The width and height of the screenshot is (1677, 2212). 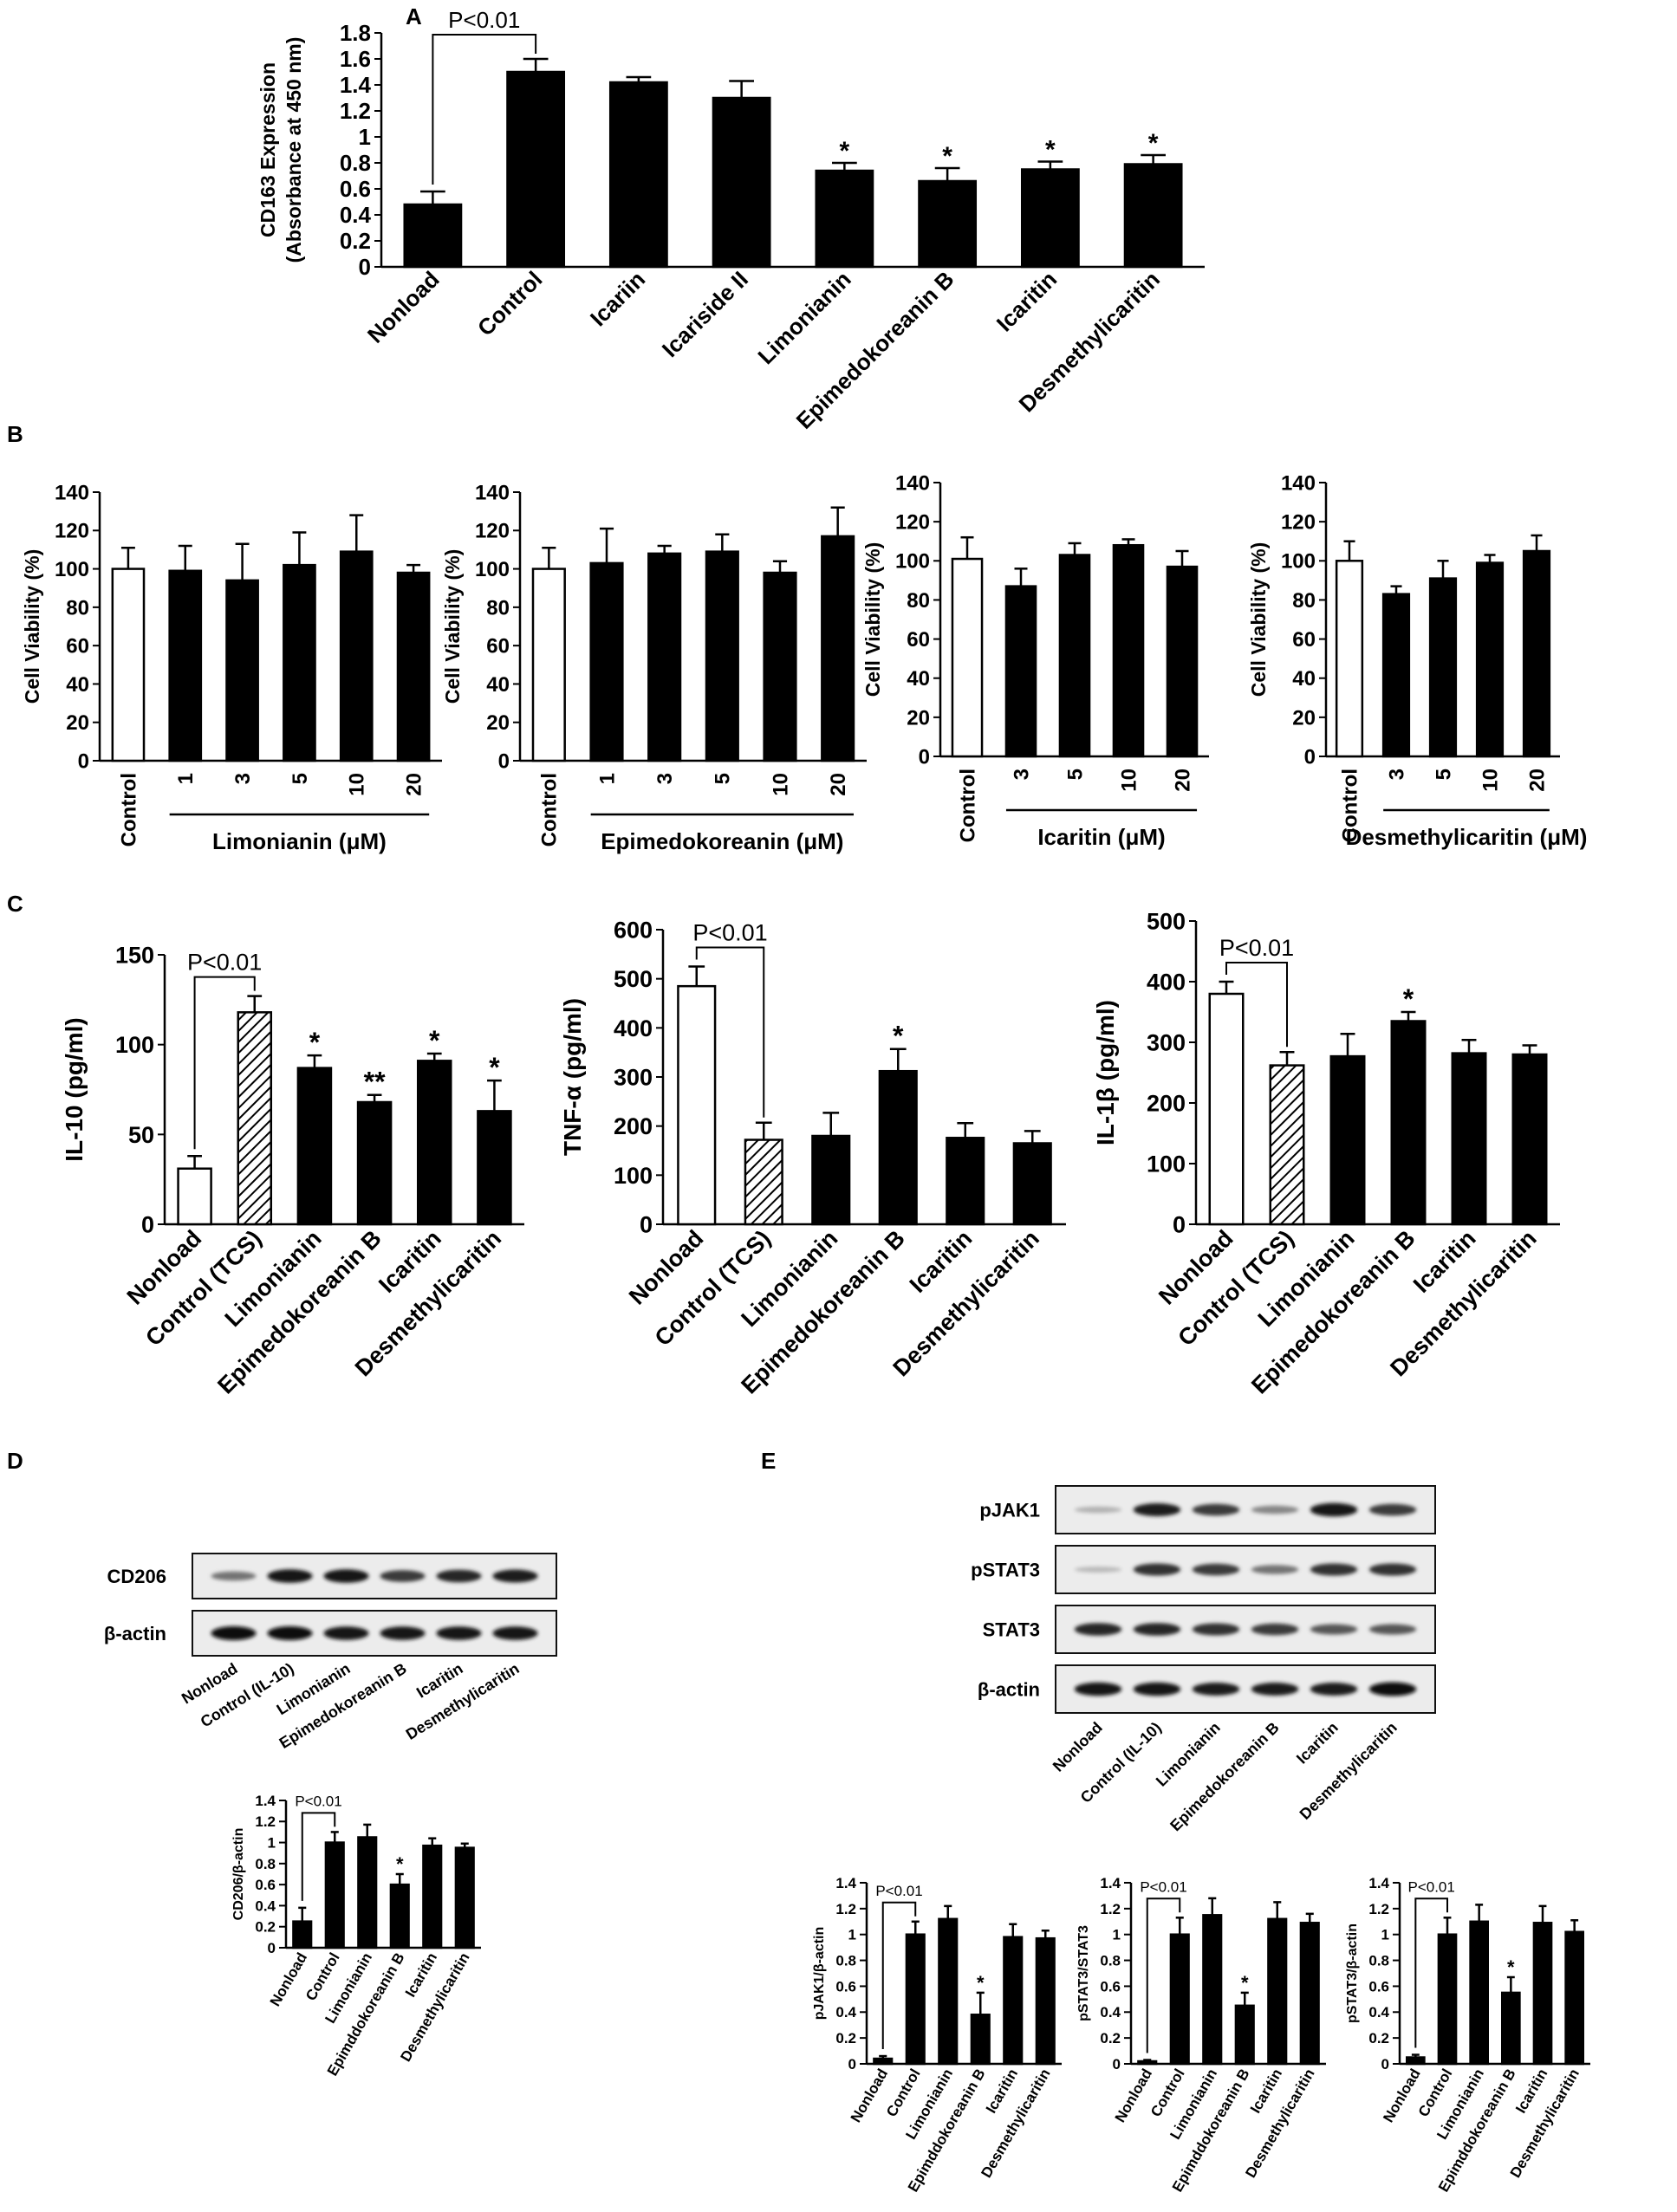 I want to click on panel-label-b: B, so click(x=15, y=434).